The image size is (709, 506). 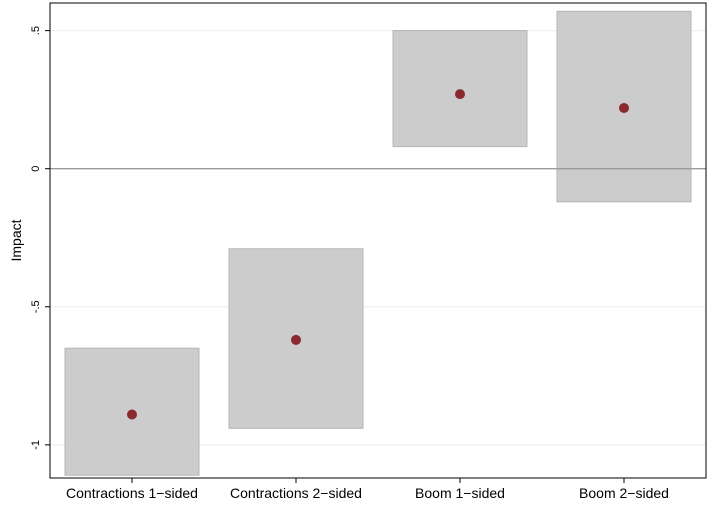 What do you see at coordinates (624, 493) in the screenshot?
I see `x-tick-label: Boom 2−sided` at bounding box center [624, 493].